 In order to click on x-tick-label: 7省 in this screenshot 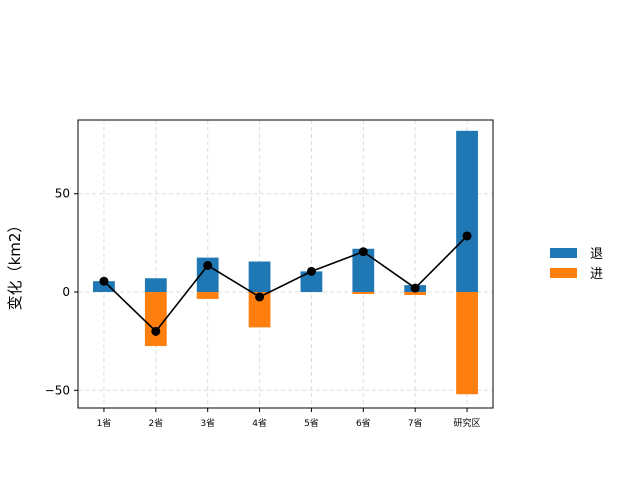, I will do `click(415, 423)`.